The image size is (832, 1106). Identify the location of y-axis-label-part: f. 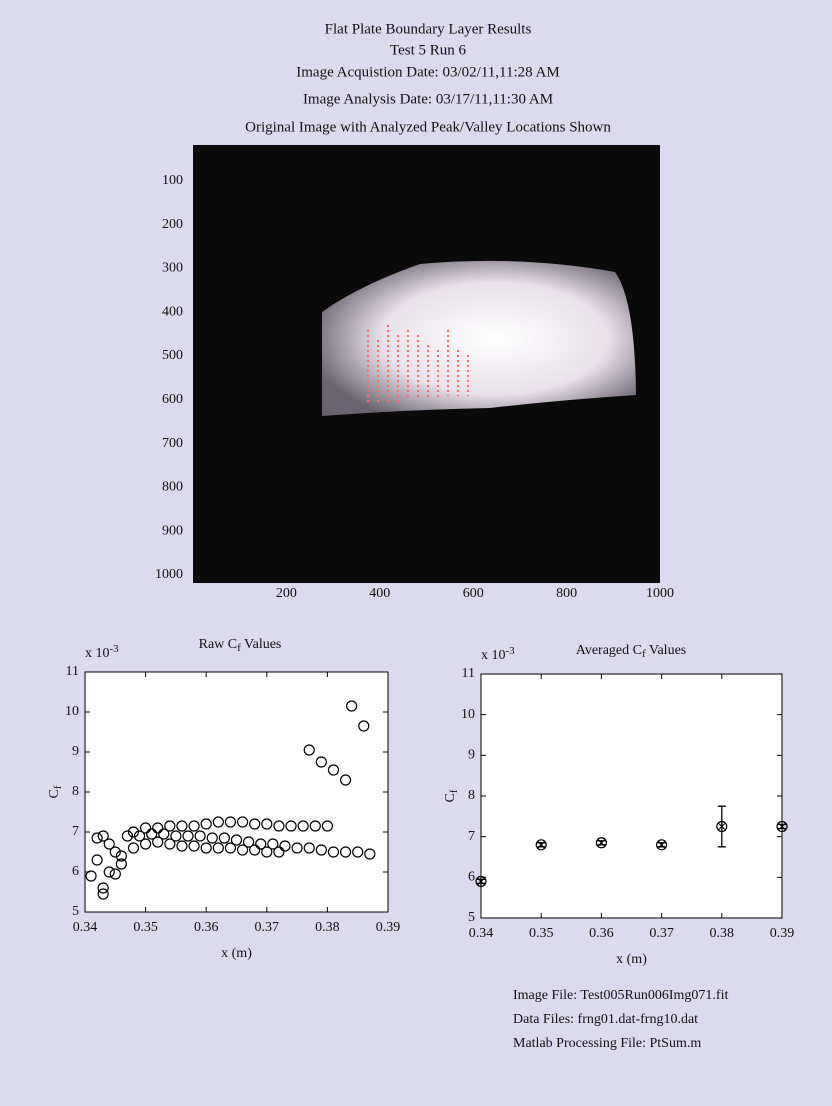
(58, 787).